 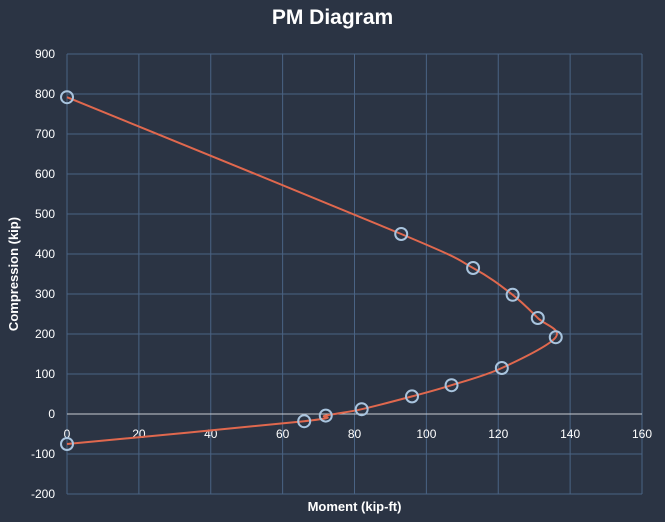 What do you see at coordinates (283, 434) in the screenshot?
I see `x-tick-label: 60` at bounding box center [283, 434].